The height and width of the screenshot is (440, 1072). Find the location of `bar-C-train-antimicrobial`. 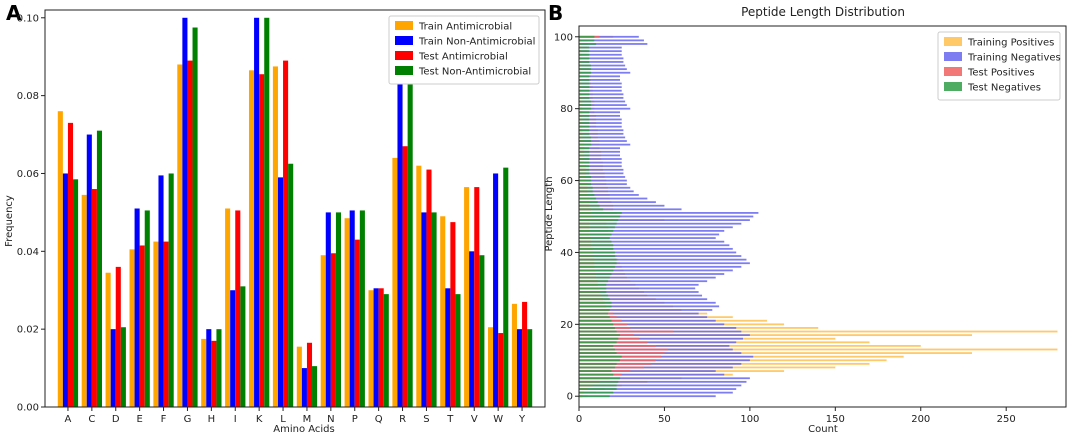

bar-C-train-antimicrobial is located at coordinates (84, 300).